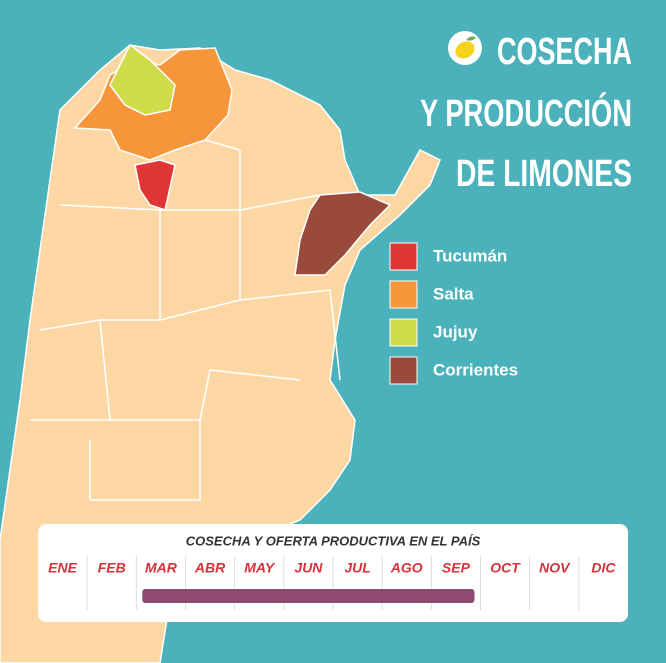  Describe the element at coordinates (465, 48) in the screenshot. I see `lemon-icon` at that location.